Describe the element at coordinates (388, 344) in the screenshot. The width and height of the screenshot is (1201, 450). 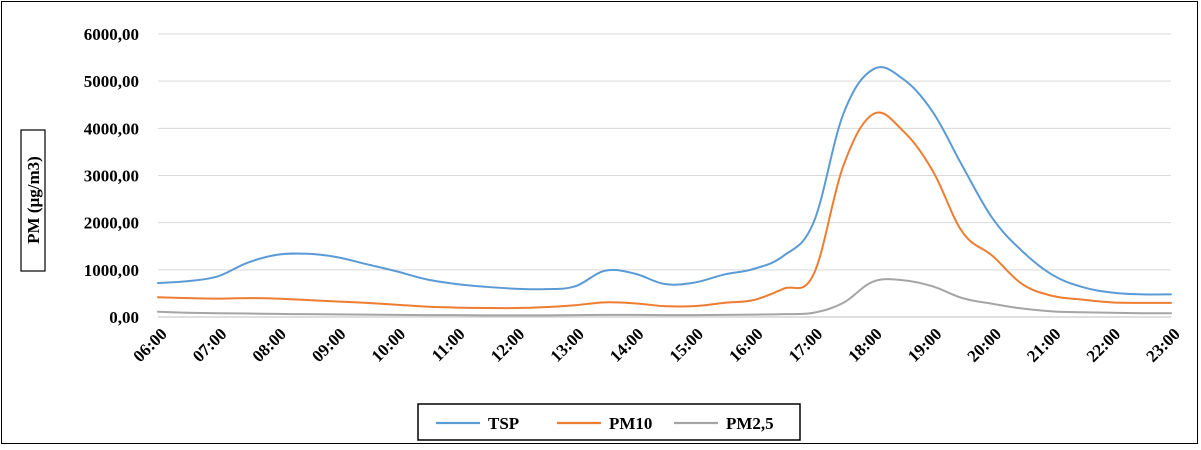
I see `x-tick-label: 10:00` at that location.